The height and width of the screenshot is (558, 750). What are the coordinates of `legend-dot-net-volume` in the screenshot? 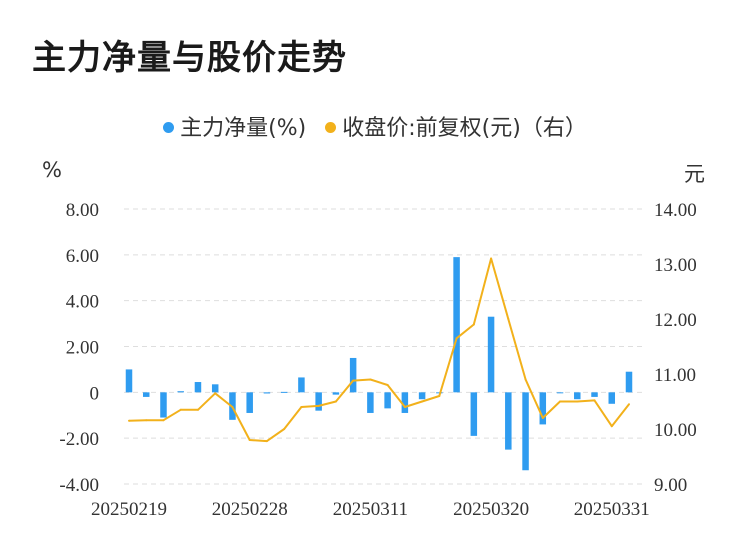 It's located at (169, 127).